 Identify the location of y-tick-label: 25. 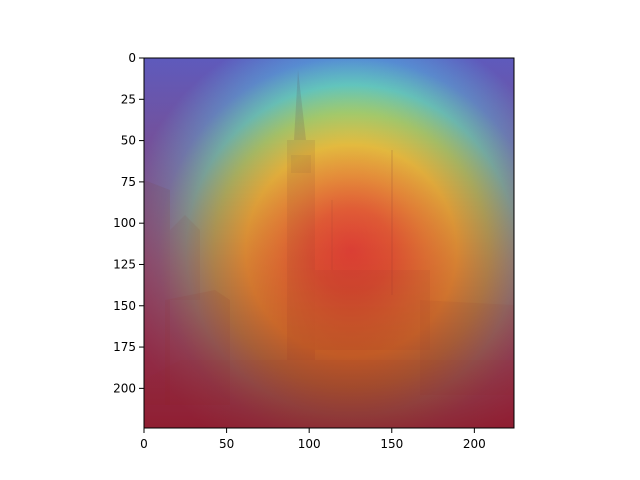
(128, 99).